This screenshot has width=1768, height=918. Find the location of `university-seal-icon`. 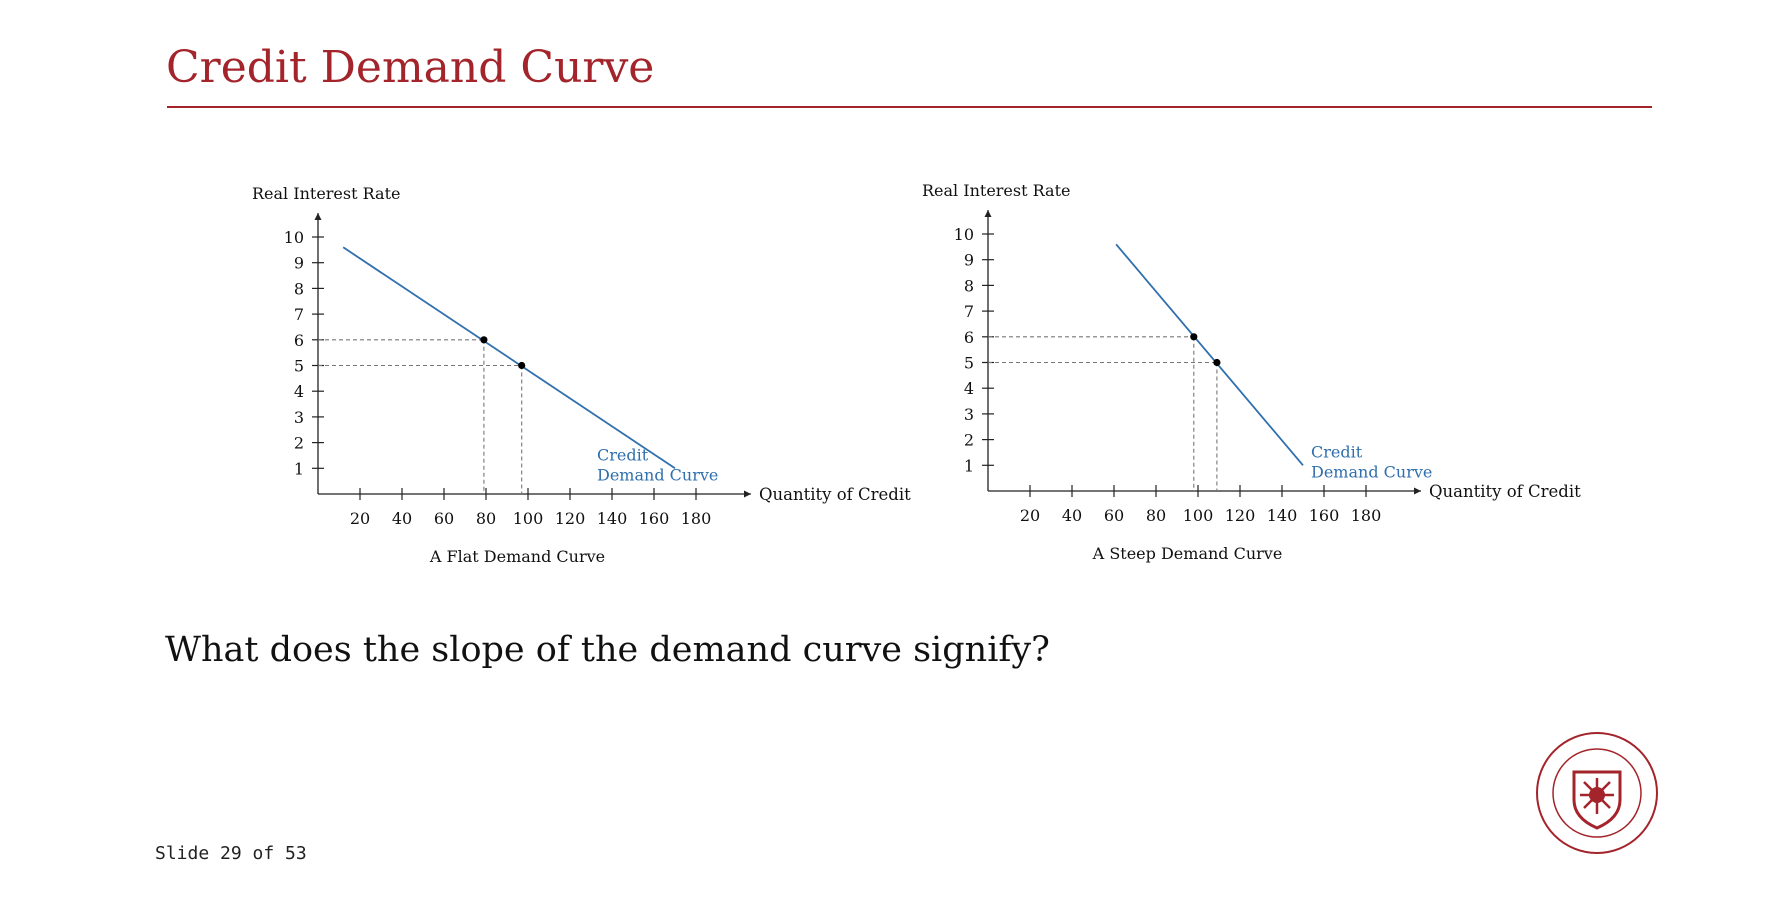

university-seal-icon is located at coordinates (1597, 793).